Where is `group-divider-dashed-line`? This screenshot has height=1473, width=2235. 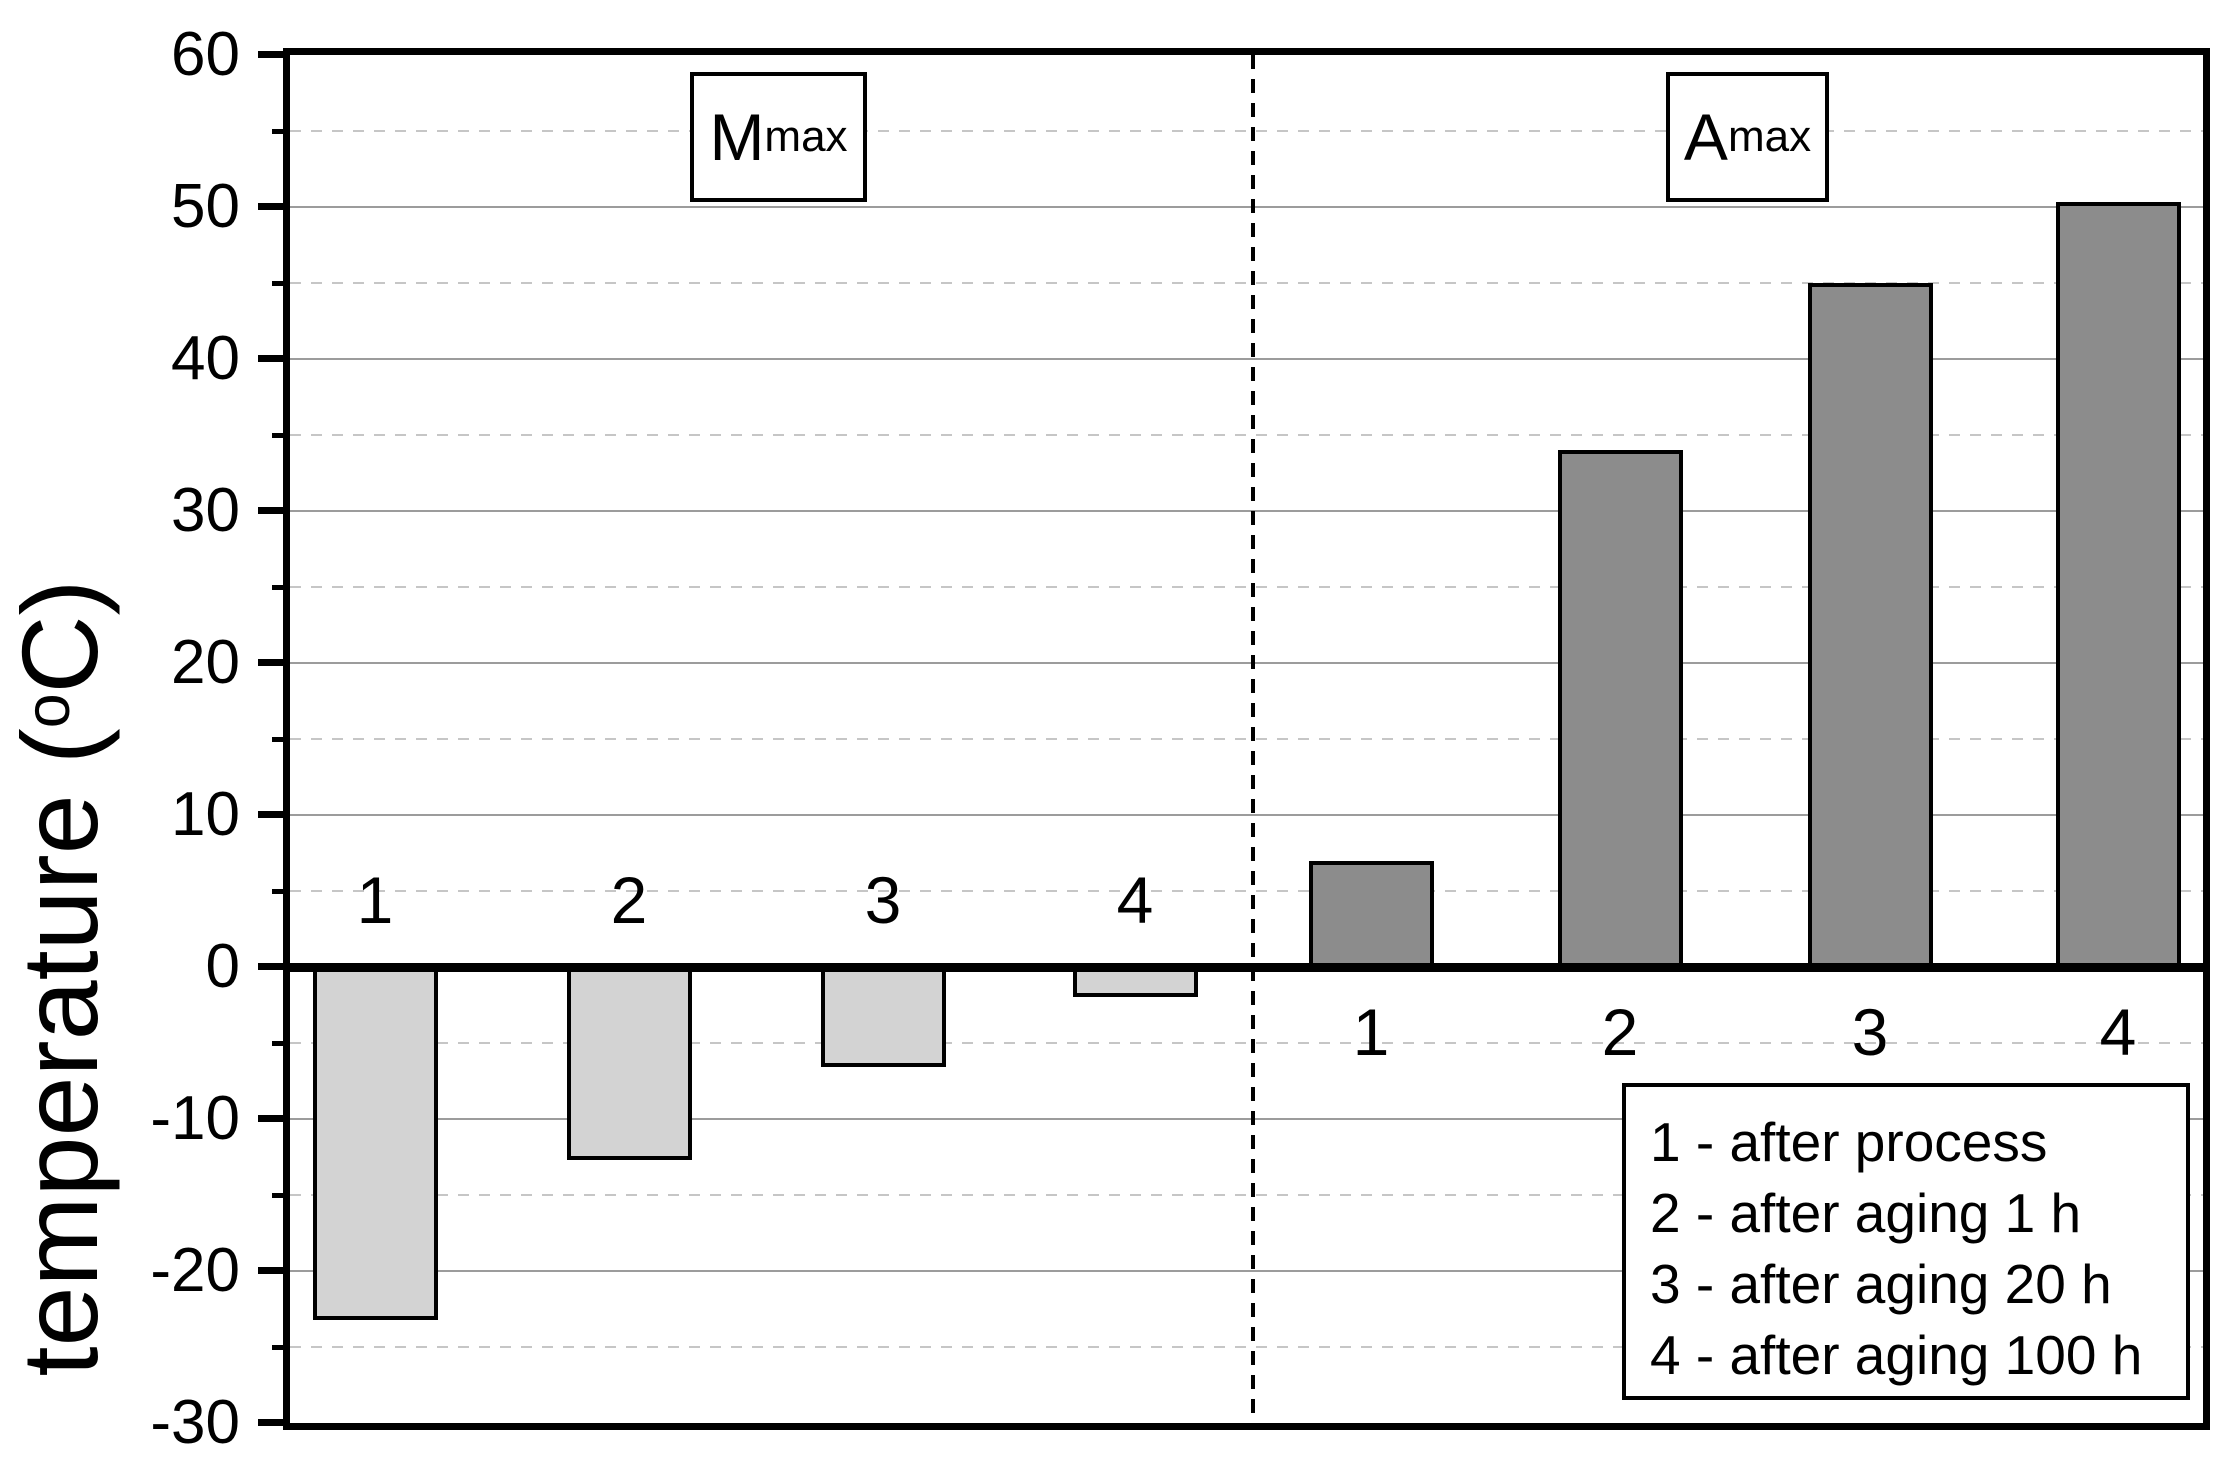
group-divider-dashed-line is located at coordinates (1253, 739).